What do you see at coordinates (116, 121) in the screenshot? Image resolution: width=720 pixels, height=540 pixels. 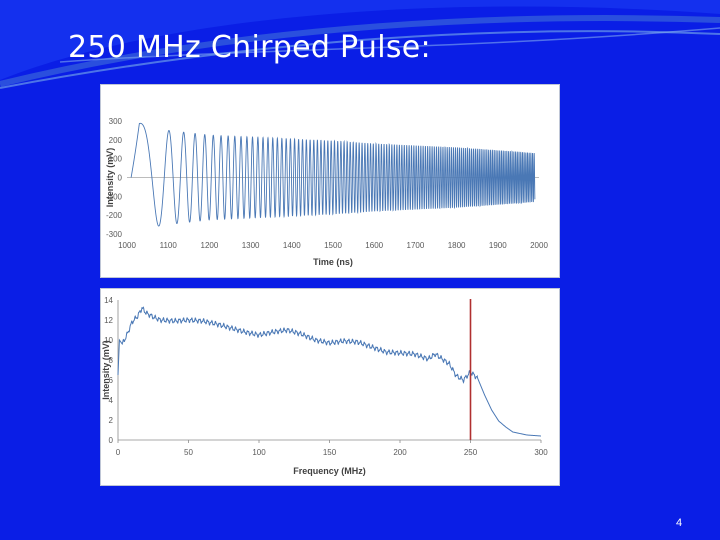 I see `y-tick-label: 300` at bounding box center [116, 121].